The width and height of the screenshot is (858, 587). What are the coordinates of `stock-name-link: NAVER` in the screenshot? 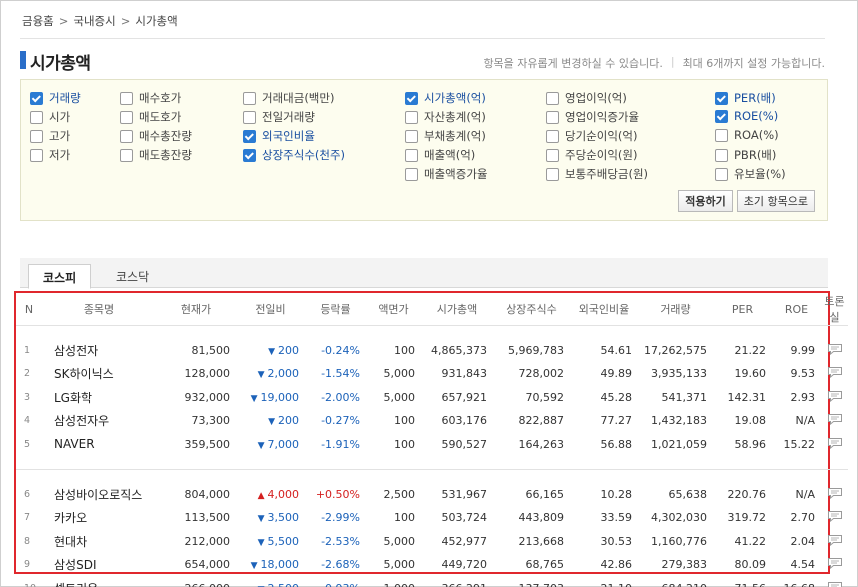 It's located at (74, 444).